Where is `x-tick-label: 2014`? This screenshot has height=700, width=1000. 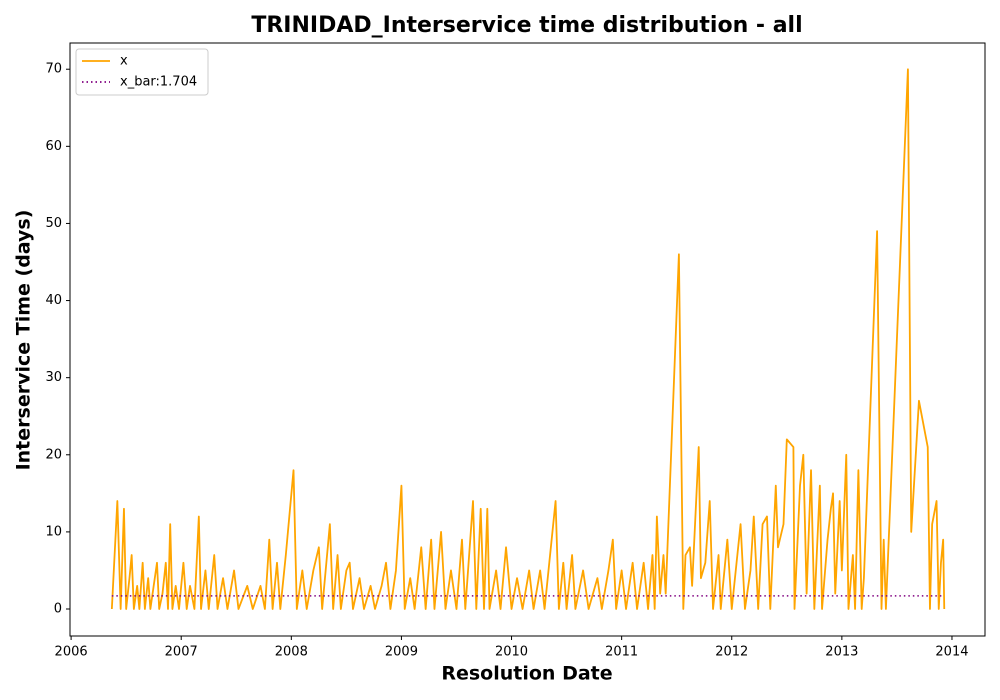
x-tick-label: 2014 is located at coordinates (951, 652).